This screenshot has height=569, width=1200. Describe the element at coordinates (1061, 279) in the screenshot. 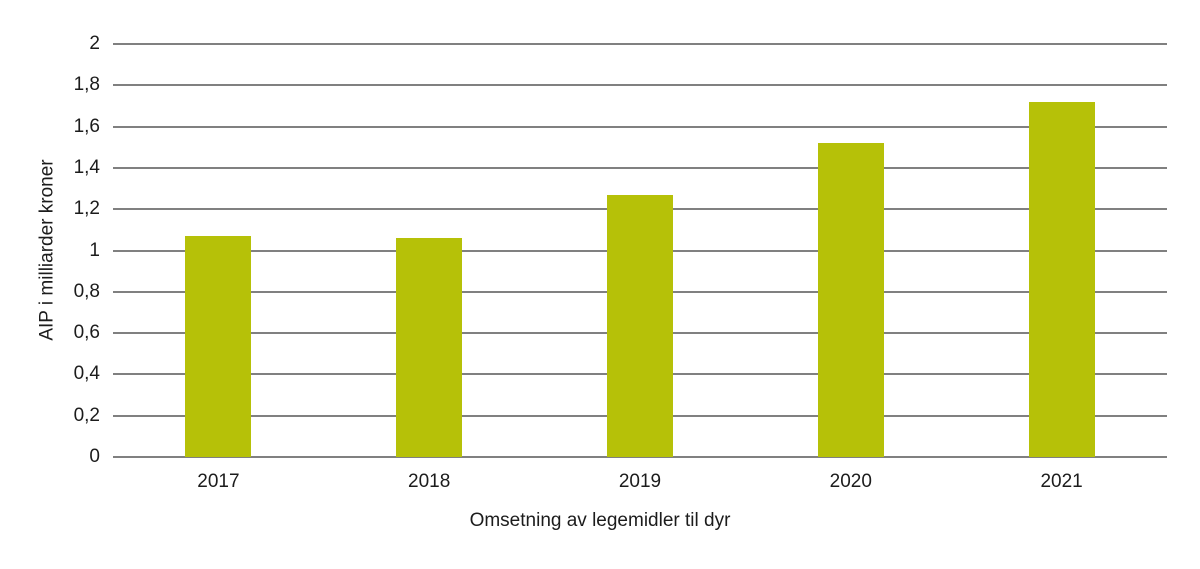

I see `bar-2021` at that location.